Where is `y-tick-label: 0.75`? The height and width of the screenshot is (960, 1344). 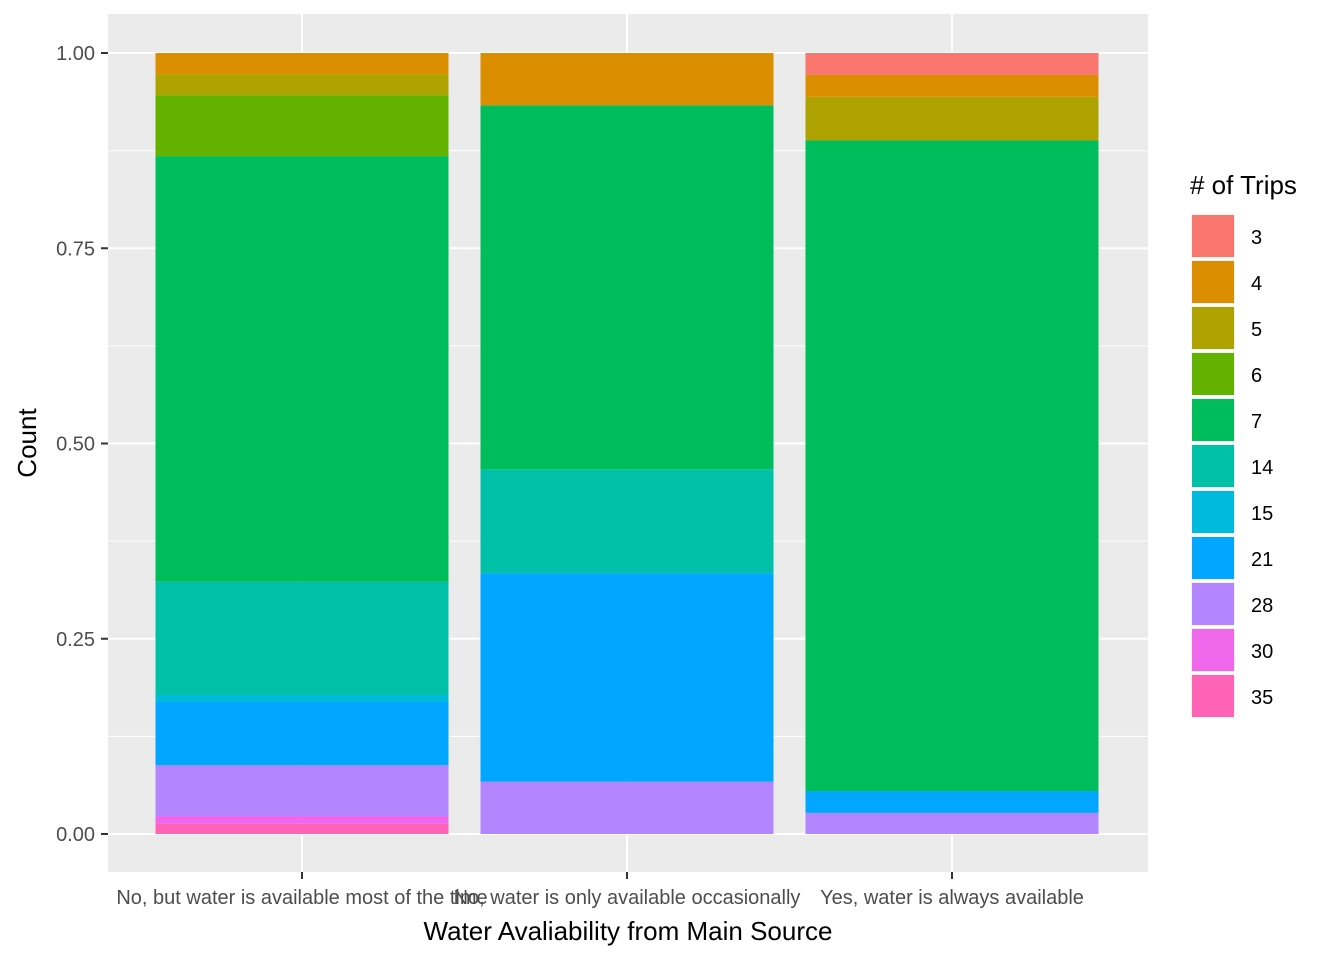 y-tick-label: 0.75 is located at coordinates (75, 249).